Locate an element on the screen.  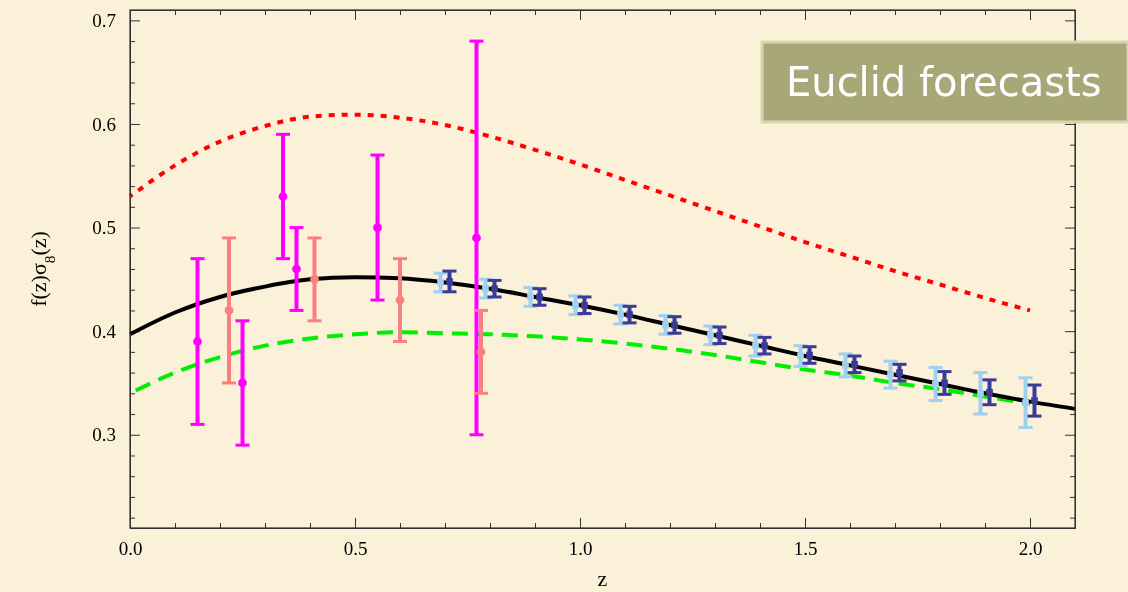
y-tick-label: 0.6 is located at coordinates (104, 124).